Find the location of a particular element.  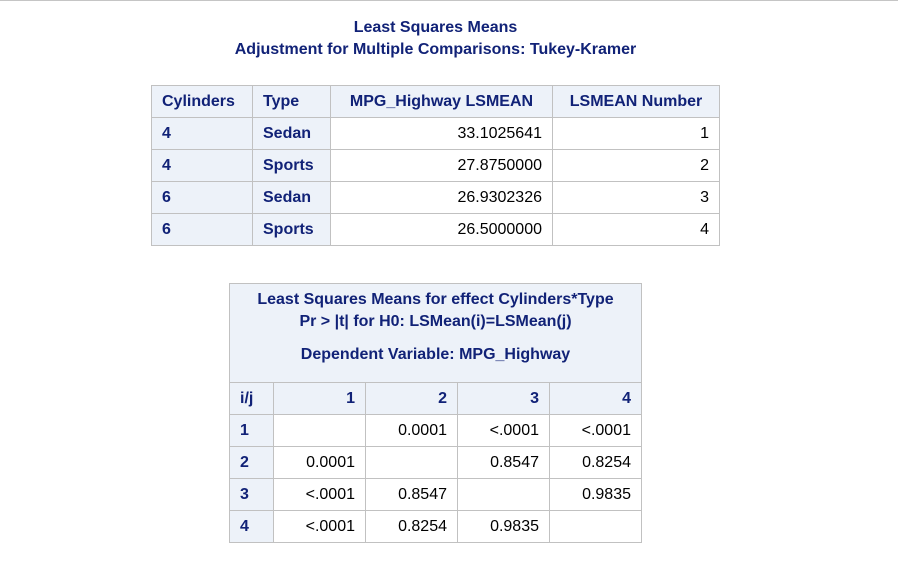

table-row: 6 Sports 26.5000000 4 is located at coordinates (435, 229).